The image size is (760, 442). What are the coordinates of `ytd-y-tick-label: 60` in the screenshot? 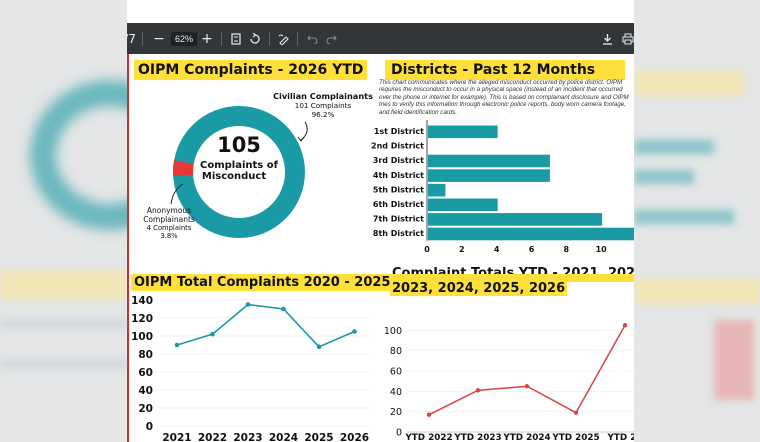 It's located at (396, 372).